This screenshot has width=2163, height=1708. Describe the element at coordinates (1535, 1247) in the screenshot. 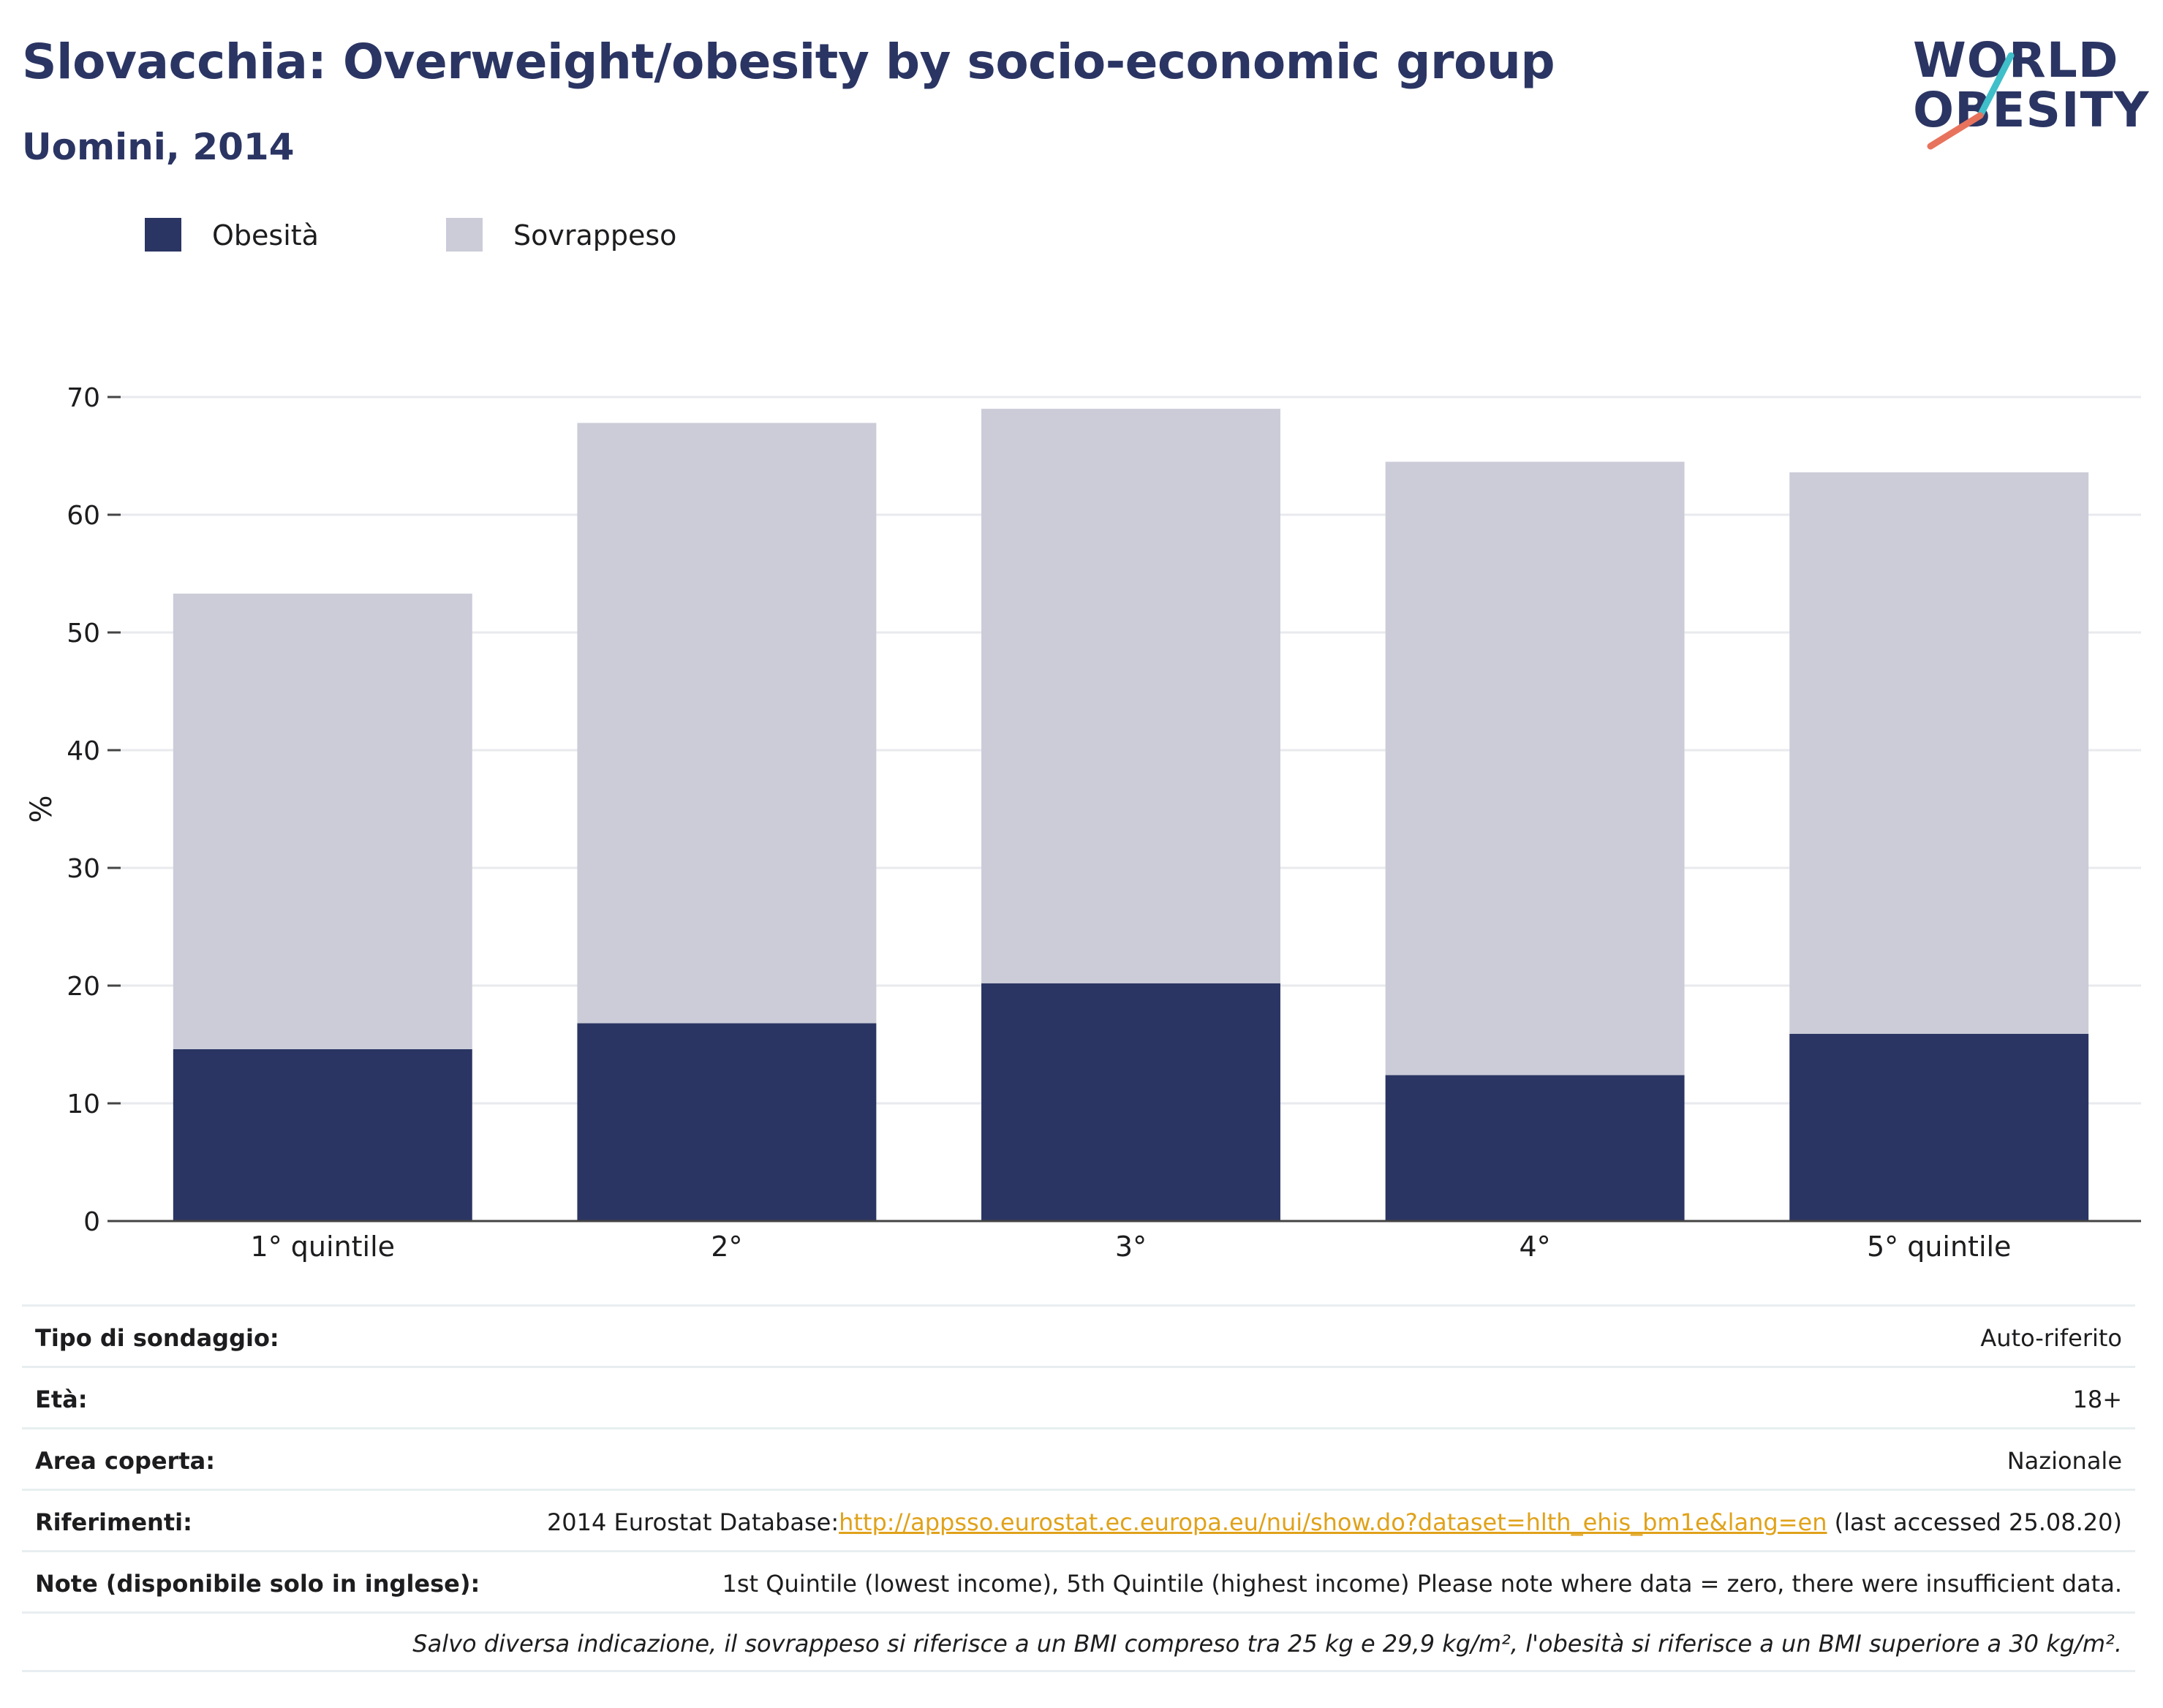

I see `x-tick-label: 4°` at that location.